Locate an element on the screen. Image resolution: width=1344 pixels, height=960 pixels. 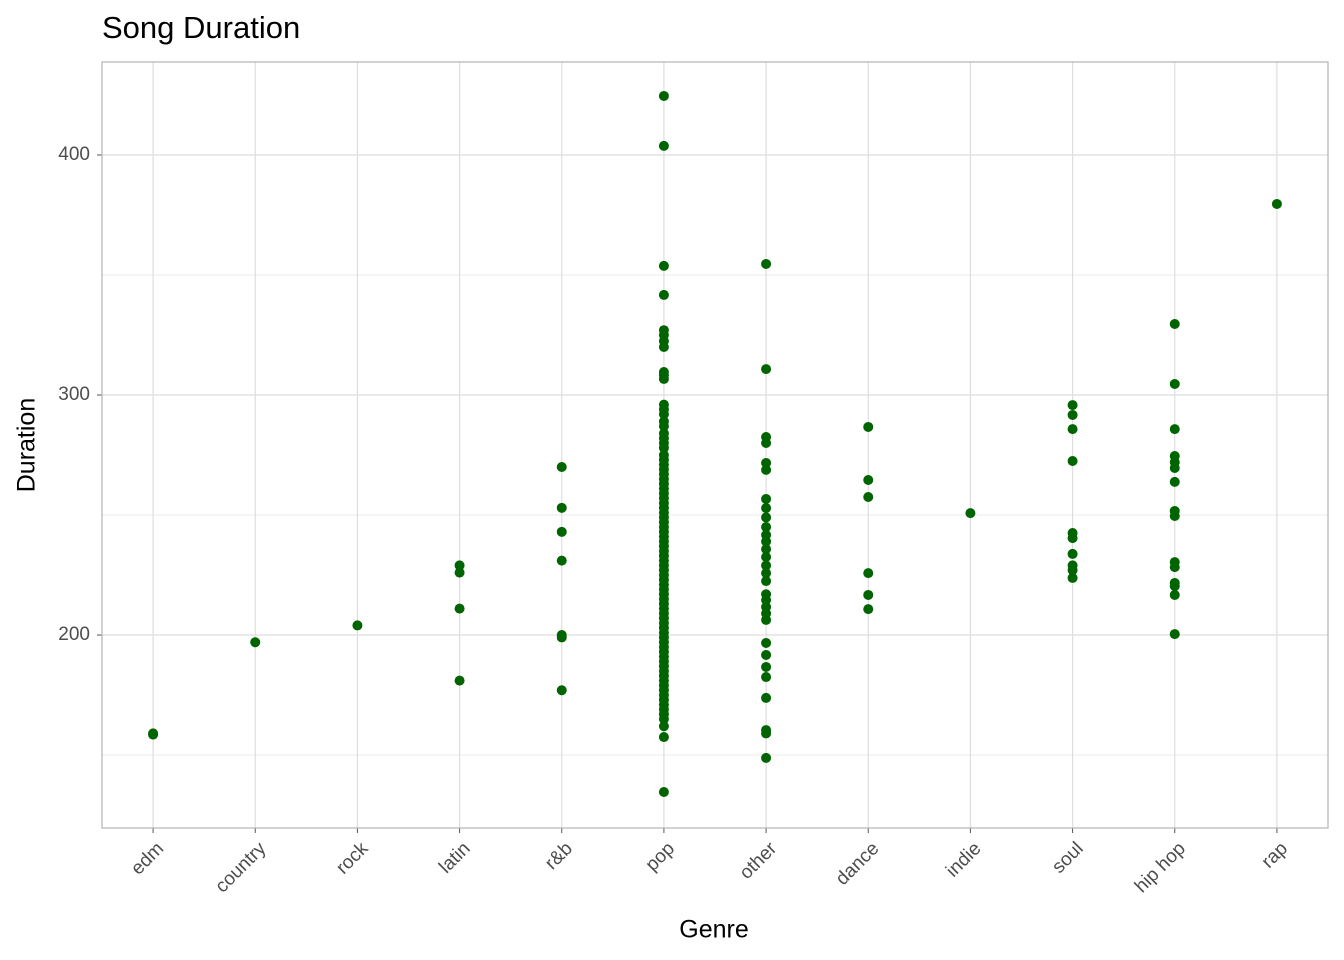
x-tick-label: country is located at coordinates (240, 867).